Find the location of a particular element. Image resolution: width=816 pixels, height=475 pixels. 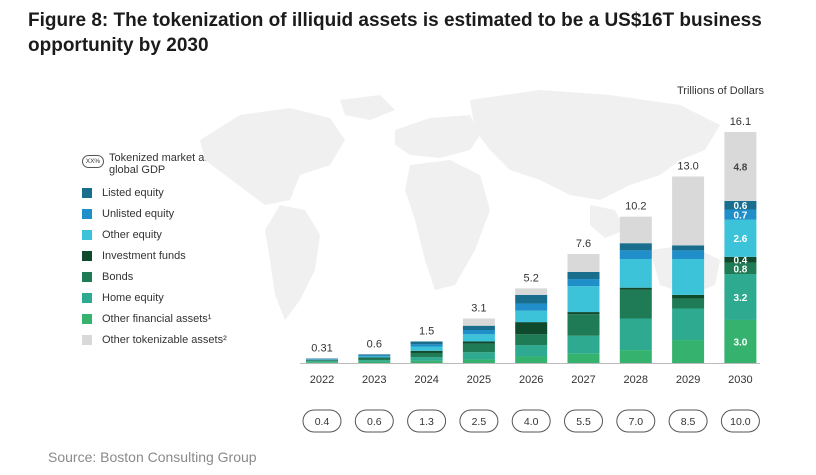

gdp-percent-value: 0.6 is located at coordinates (374, 422).